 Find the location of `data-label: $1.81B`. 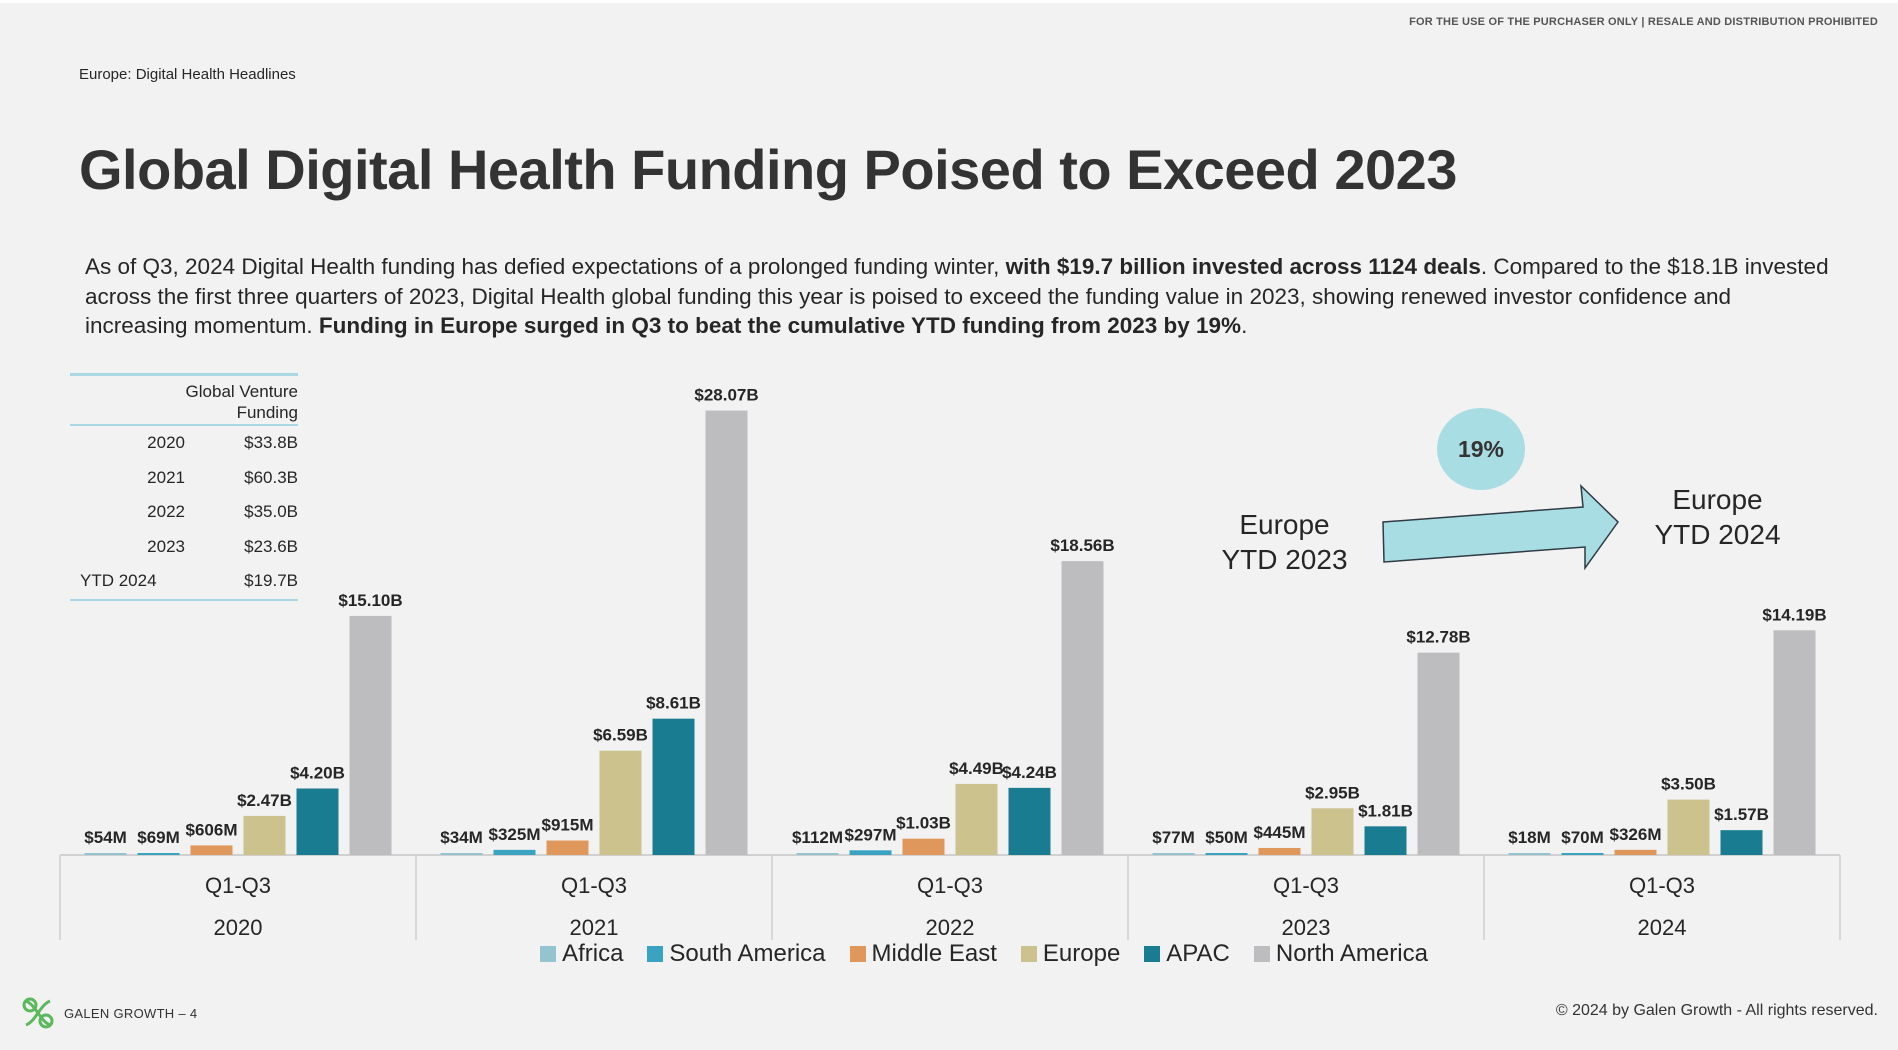

data-label: $1.81B is located at coordinates (1385, 810).